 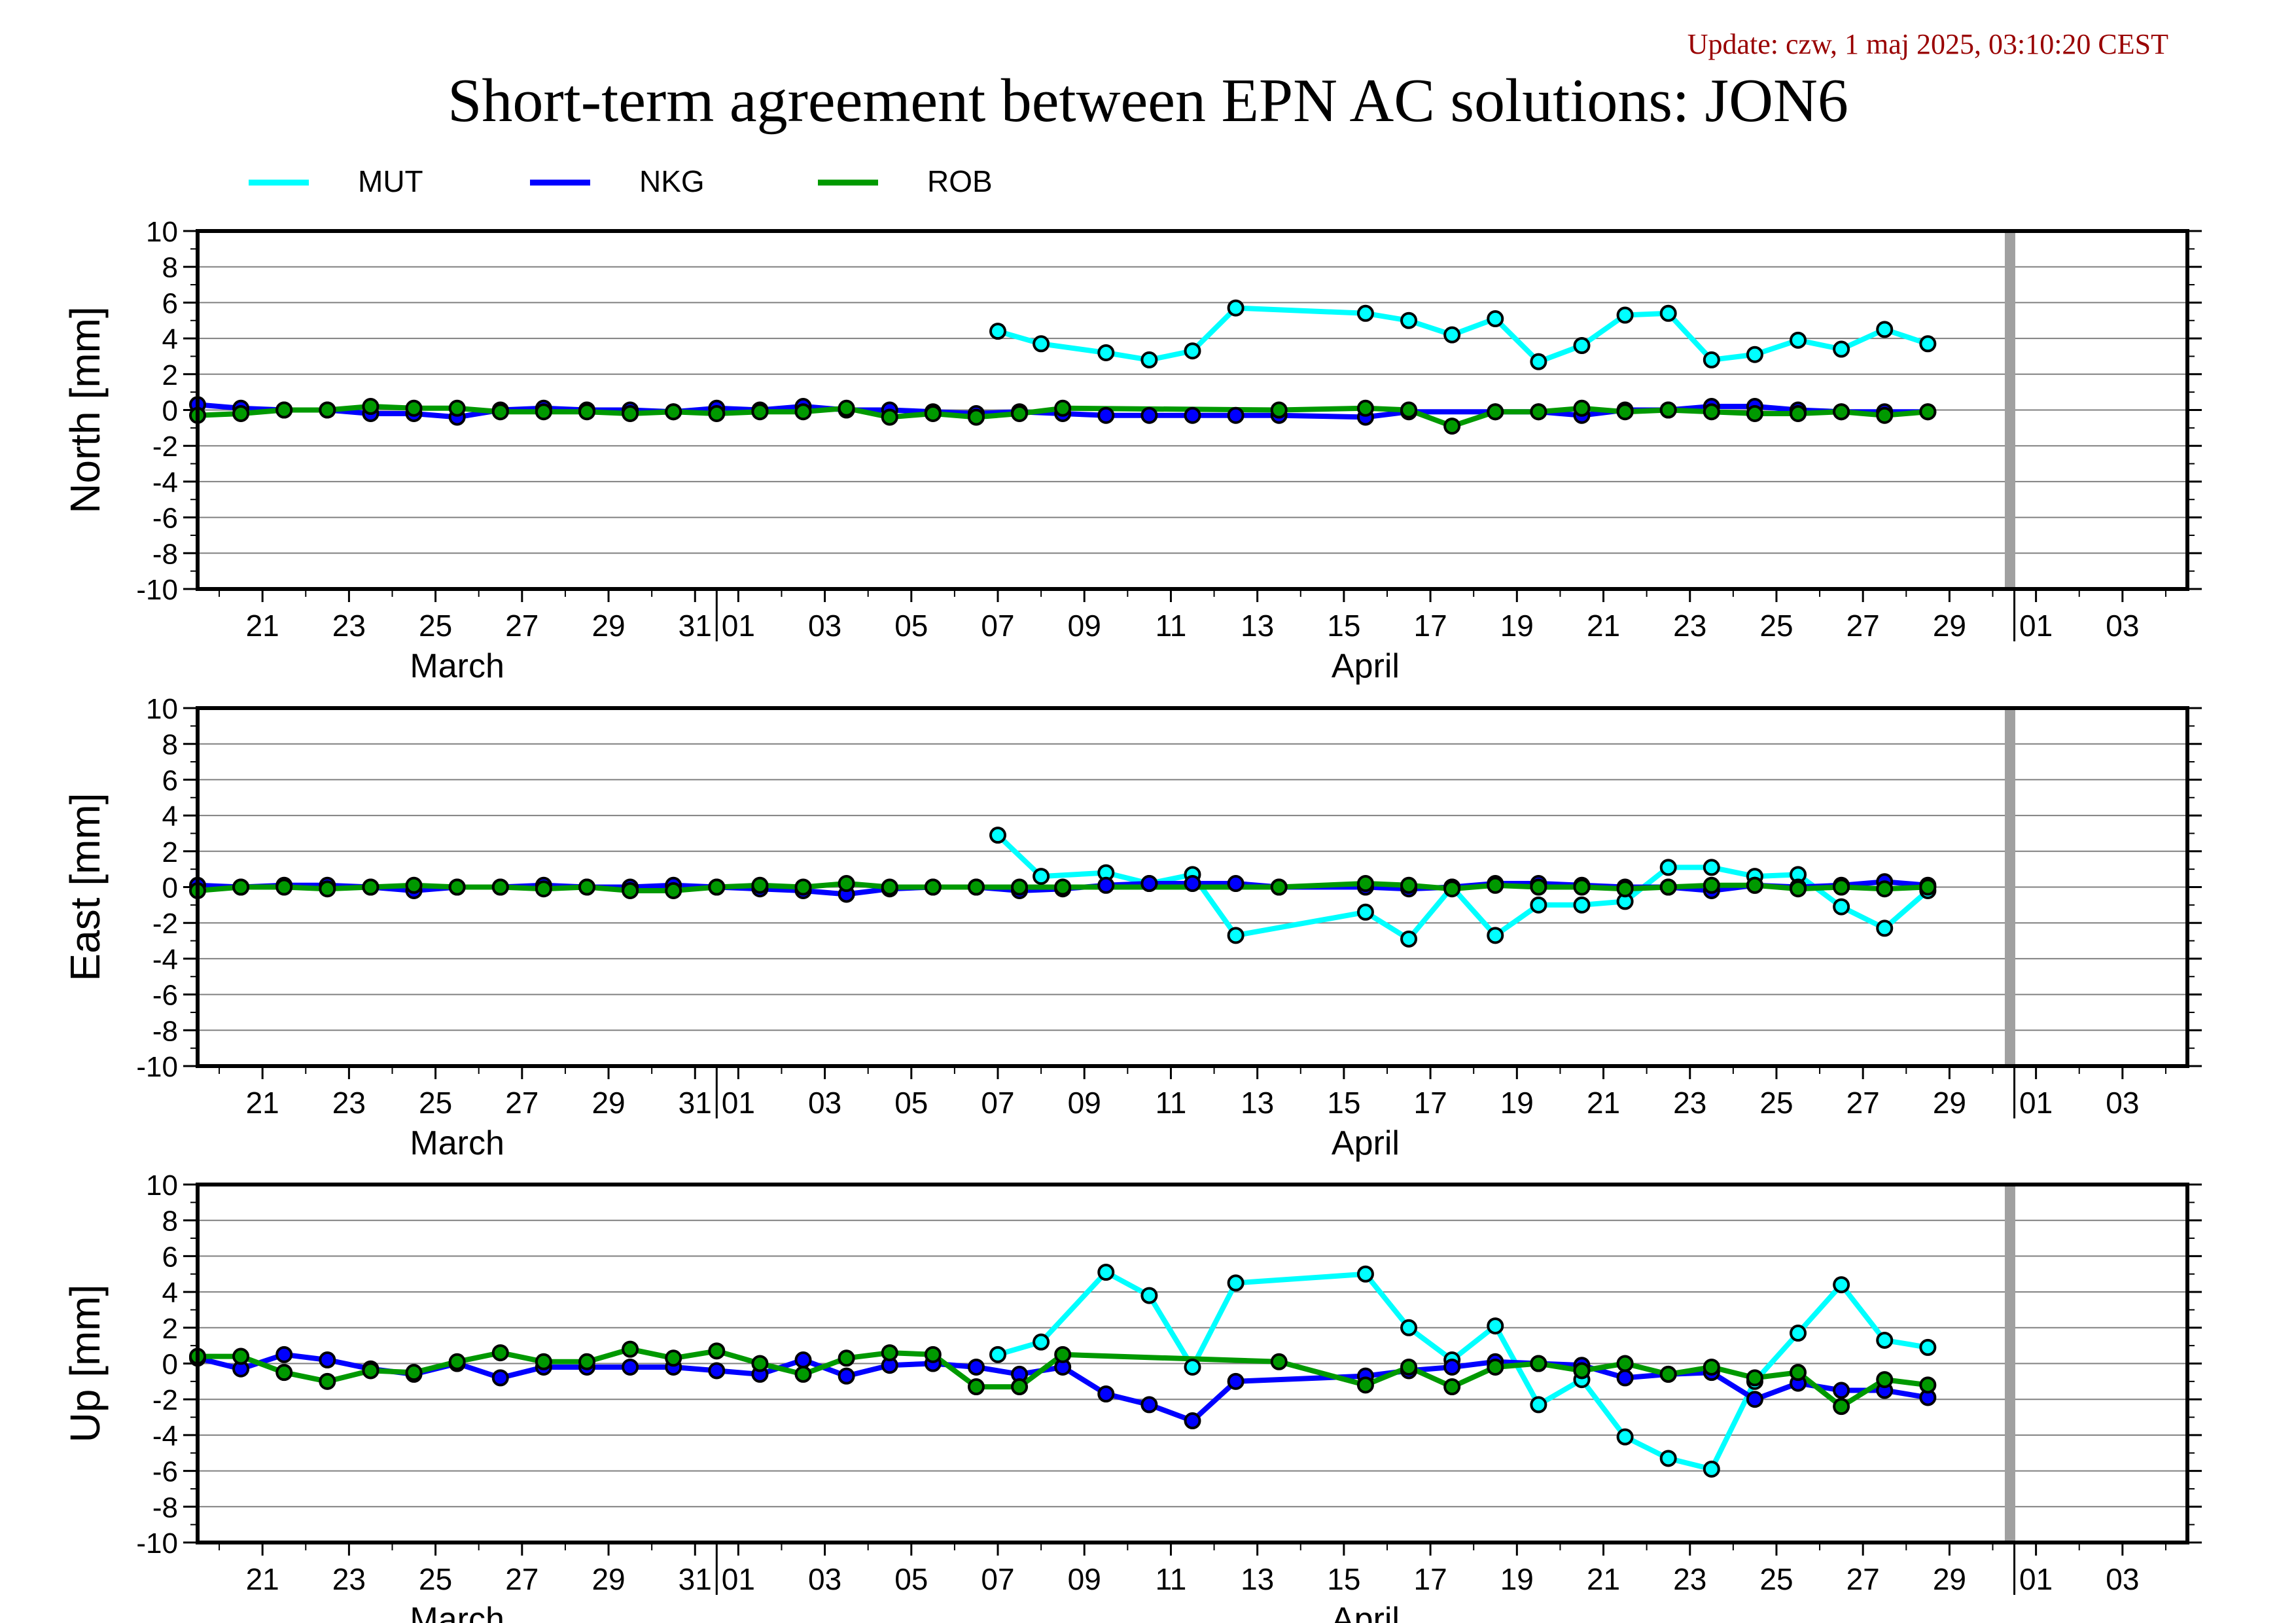 What do you see at coordinates (85, 887) in the screenshot?
I see `y-axis-label: East [mm]` at bounding box center [85, 887].